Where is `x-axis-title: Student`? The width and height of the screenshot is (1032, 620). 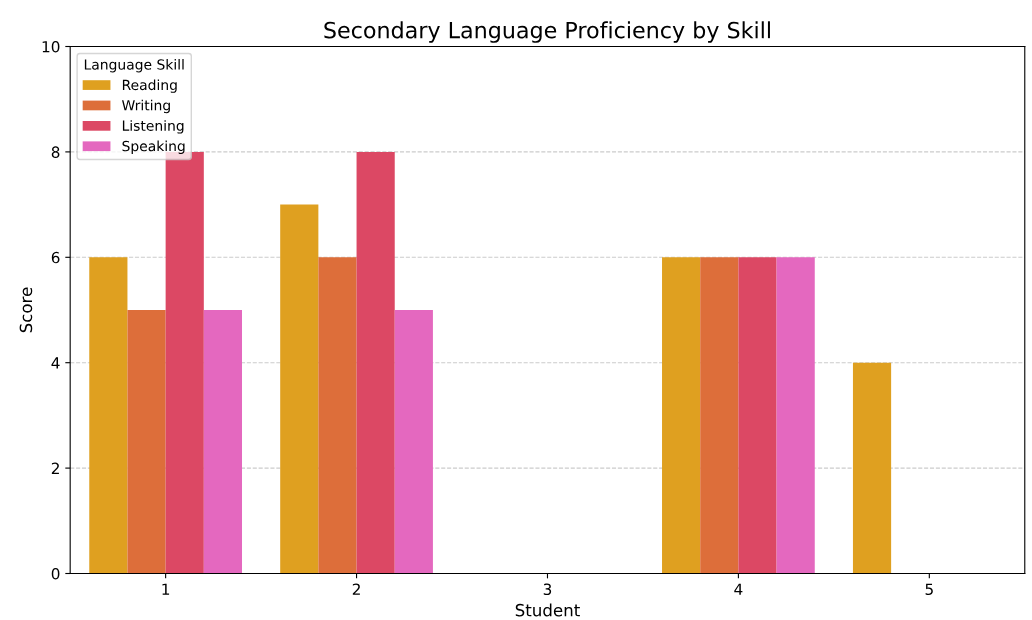 x-axis-title: Student is located at coordinates (547, 610).